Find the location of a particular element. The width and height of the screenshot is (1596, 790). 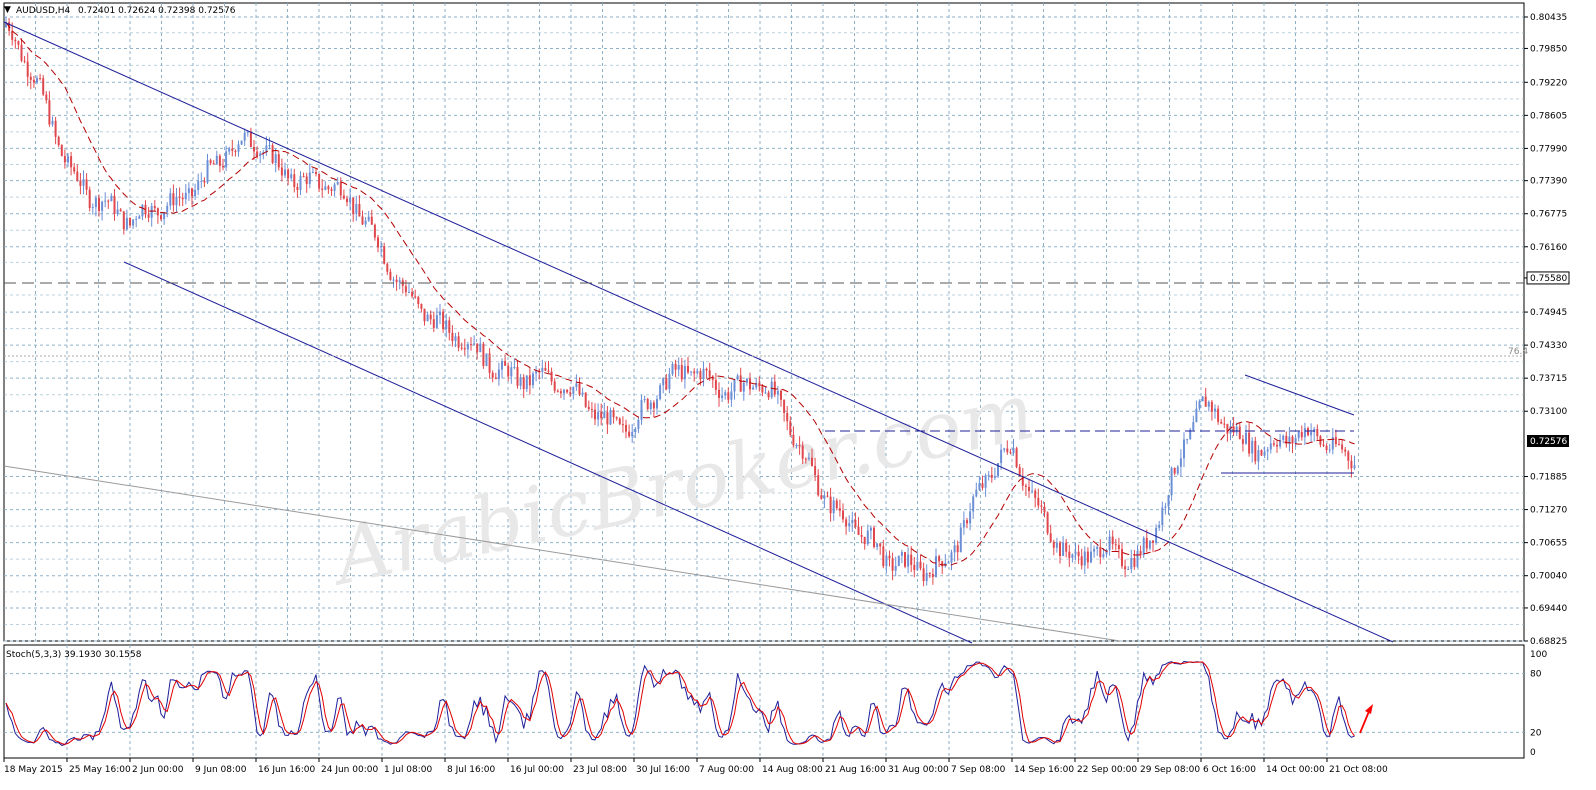

stochastic-grid is located at coordinates (764, 701).